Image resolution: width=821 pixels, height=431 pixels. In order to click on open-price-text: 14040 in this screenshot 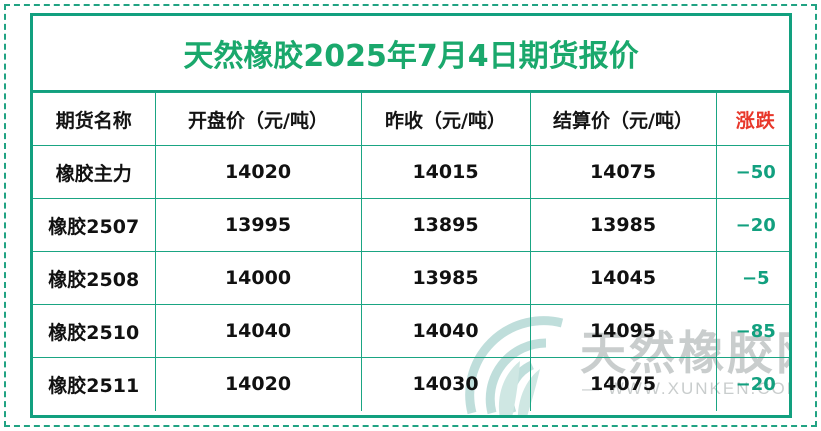, I will do `click(258, 331)`.